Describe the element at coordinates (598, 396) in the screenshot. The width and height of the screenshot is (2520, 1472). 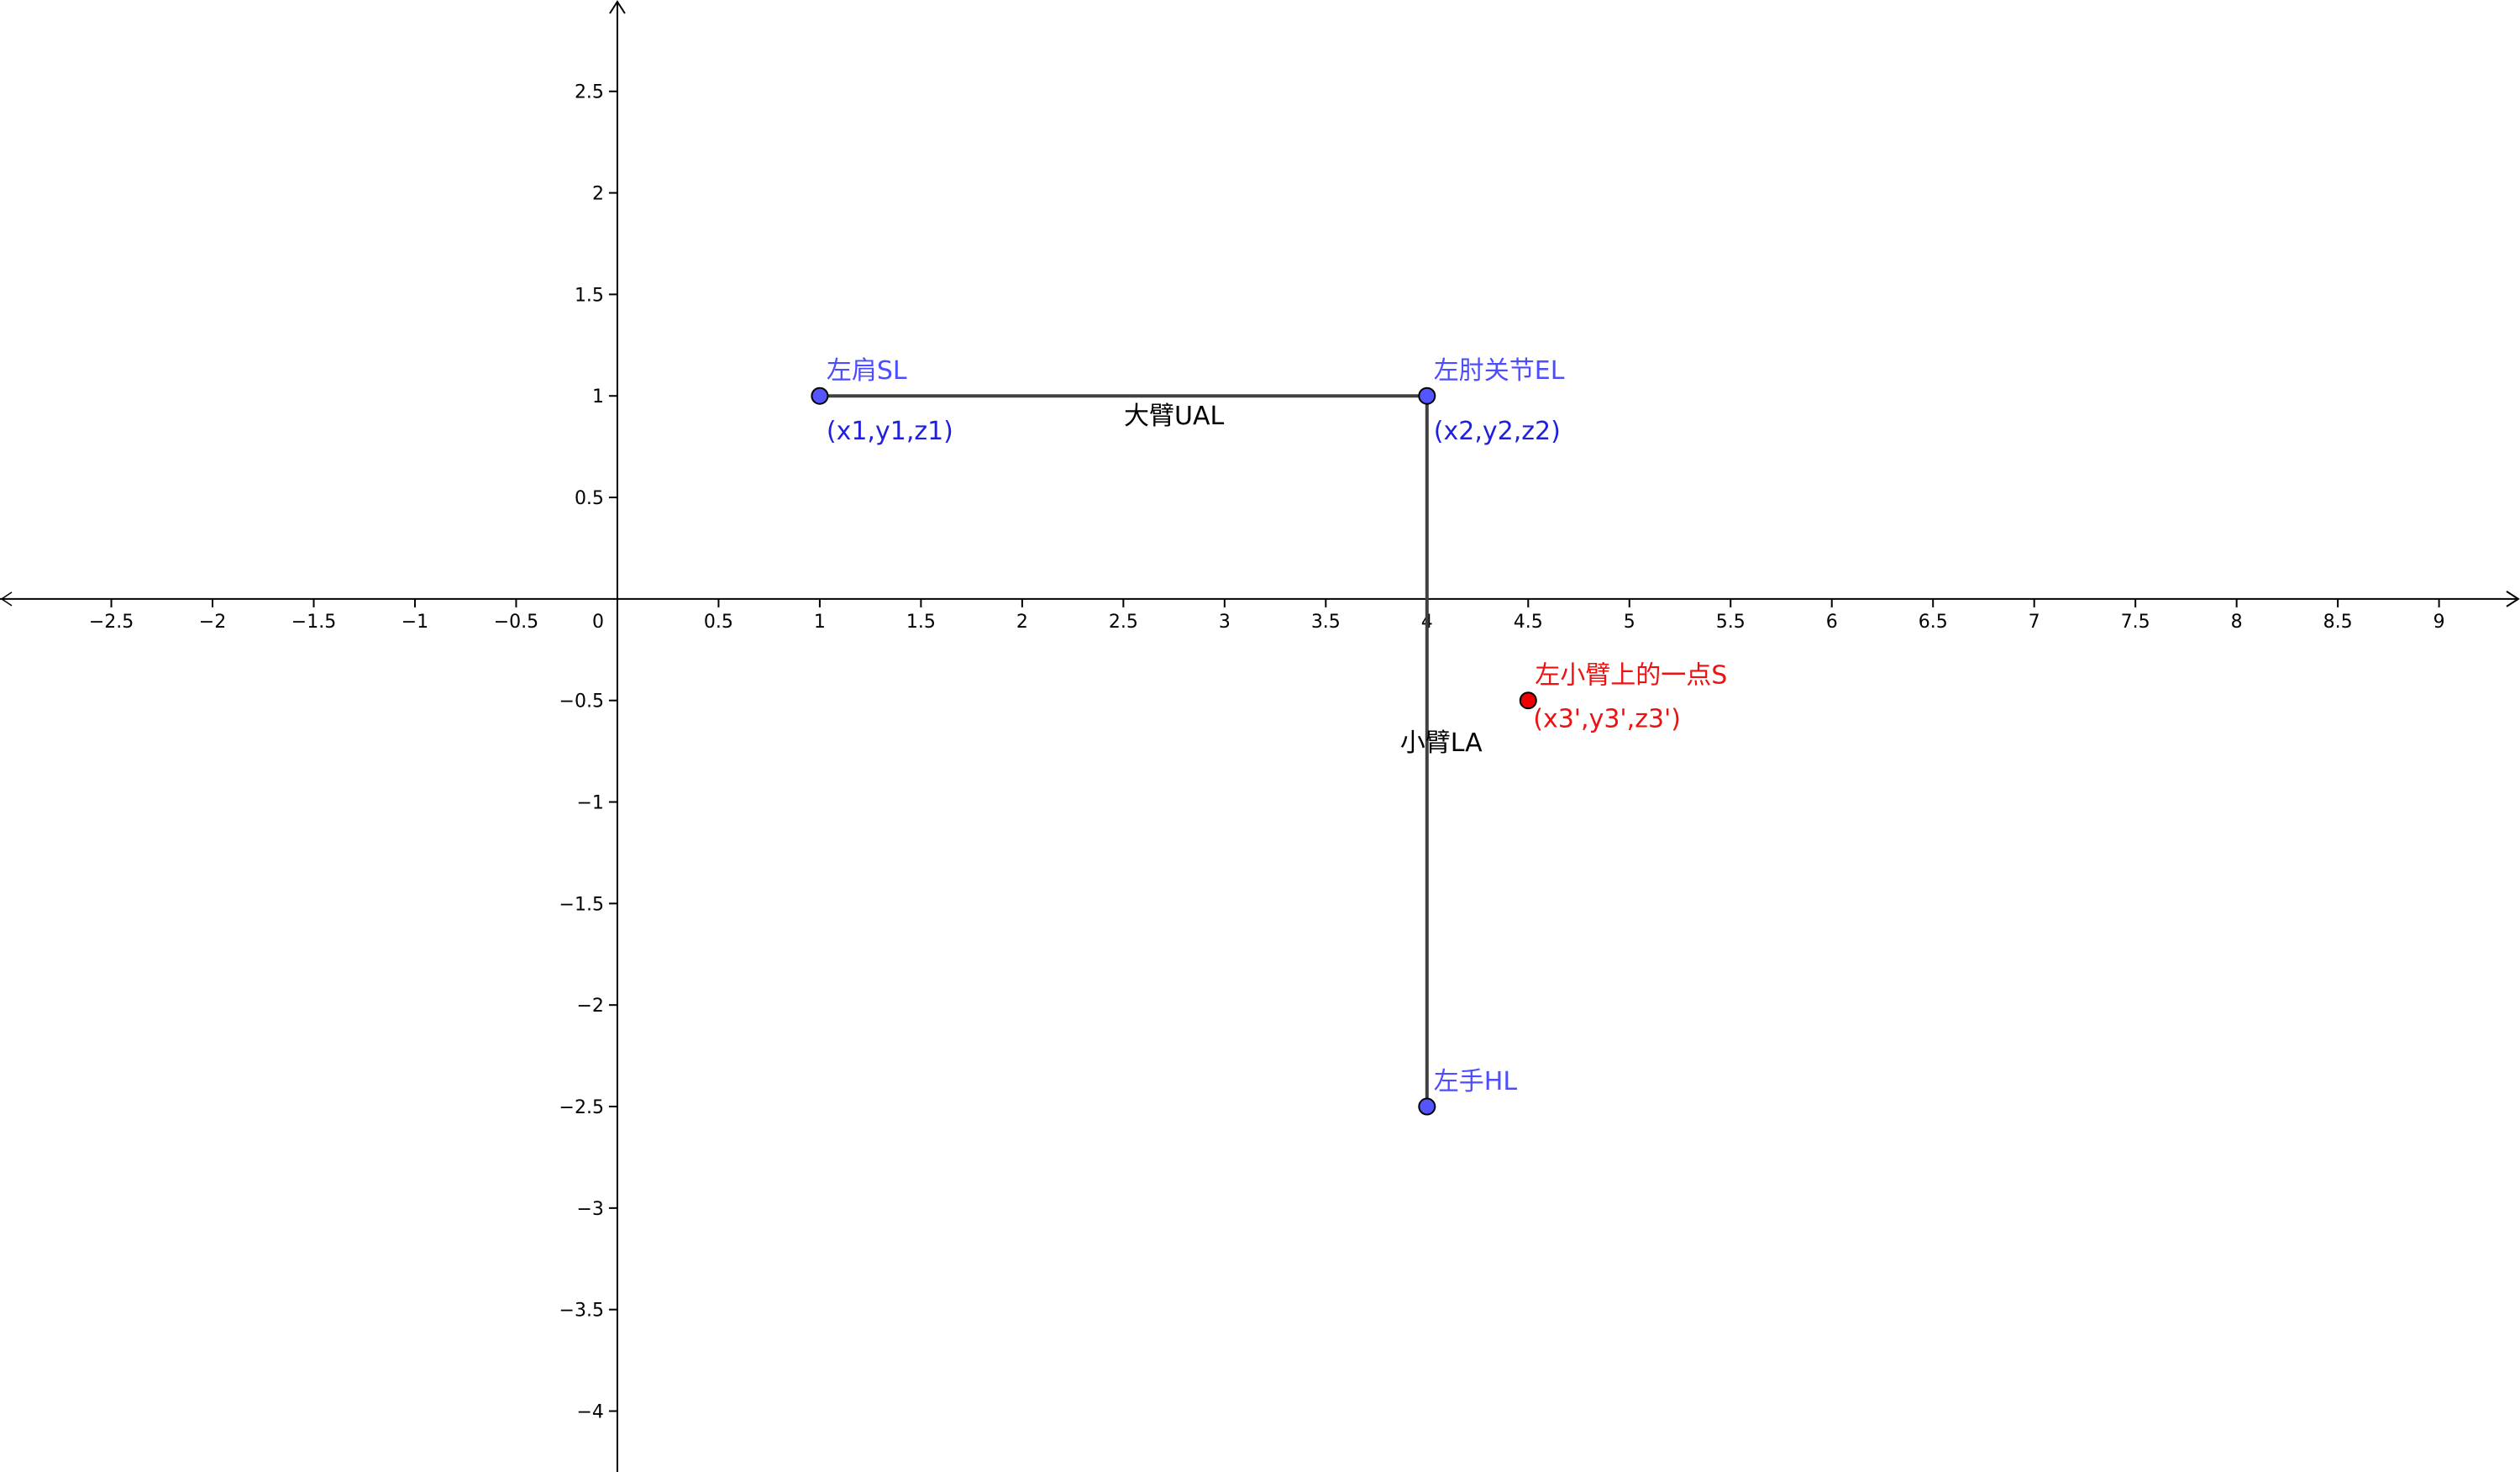
I see `y-tick-label: 1` at that location.